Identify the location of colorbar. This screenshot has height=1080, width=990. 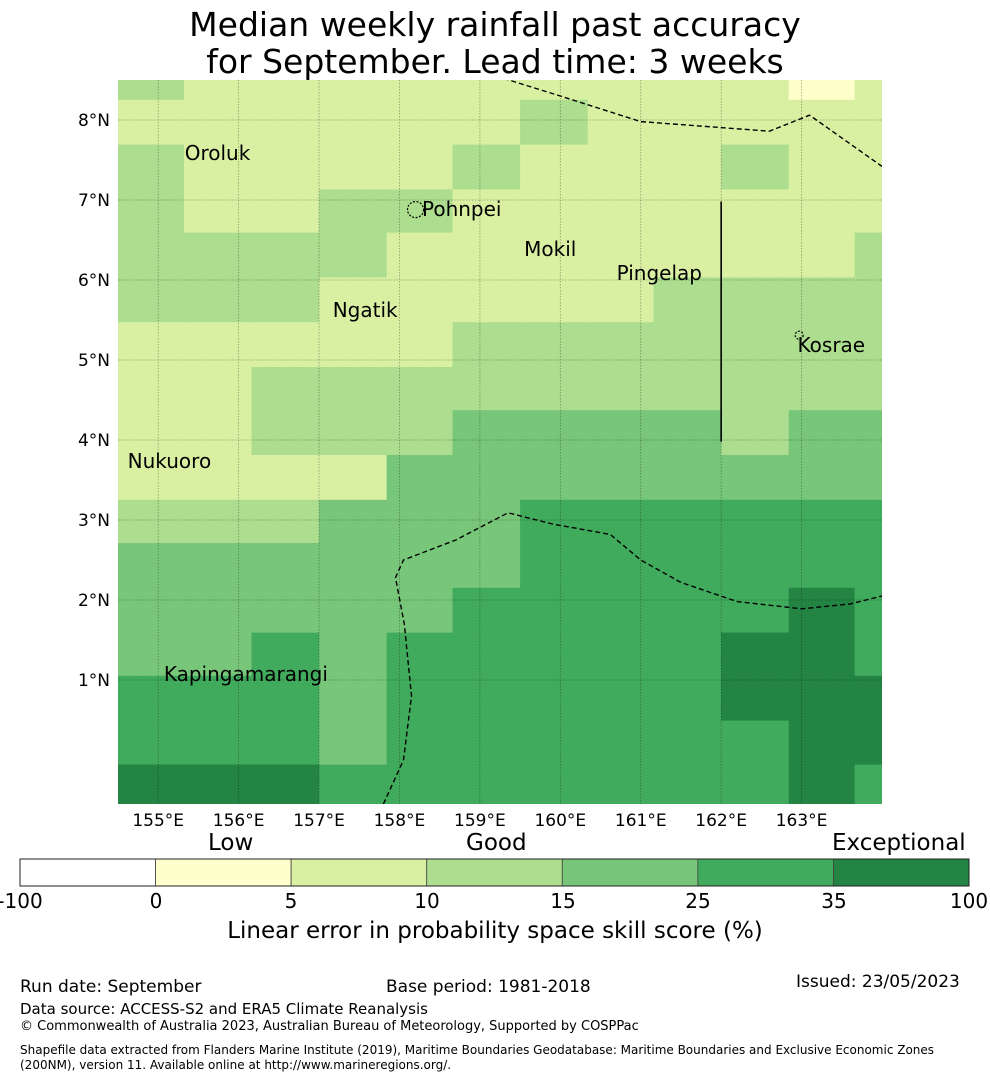
(494, 872).